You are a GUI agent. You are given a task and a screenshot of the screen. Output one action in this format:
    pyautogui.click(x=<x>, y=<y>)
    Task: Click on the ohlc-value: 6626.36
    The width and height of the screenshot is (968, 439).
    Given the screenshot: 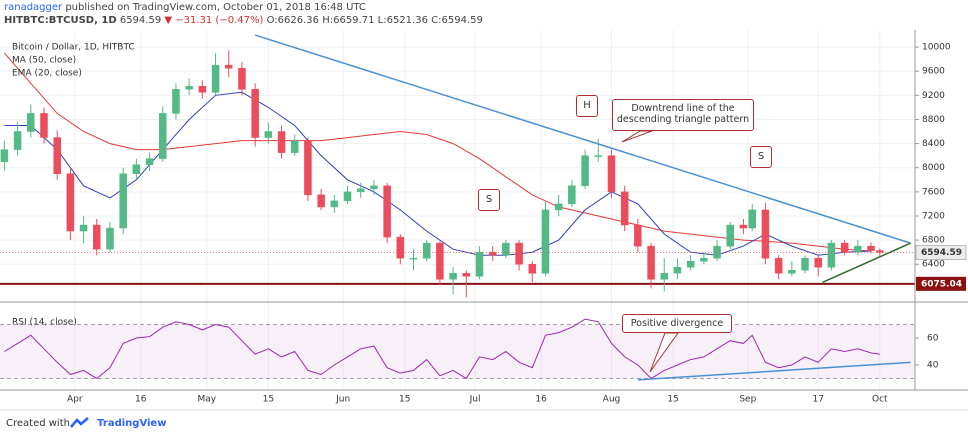 What is the action you would take?
    pyautogui.click(x=298, y=20)
    